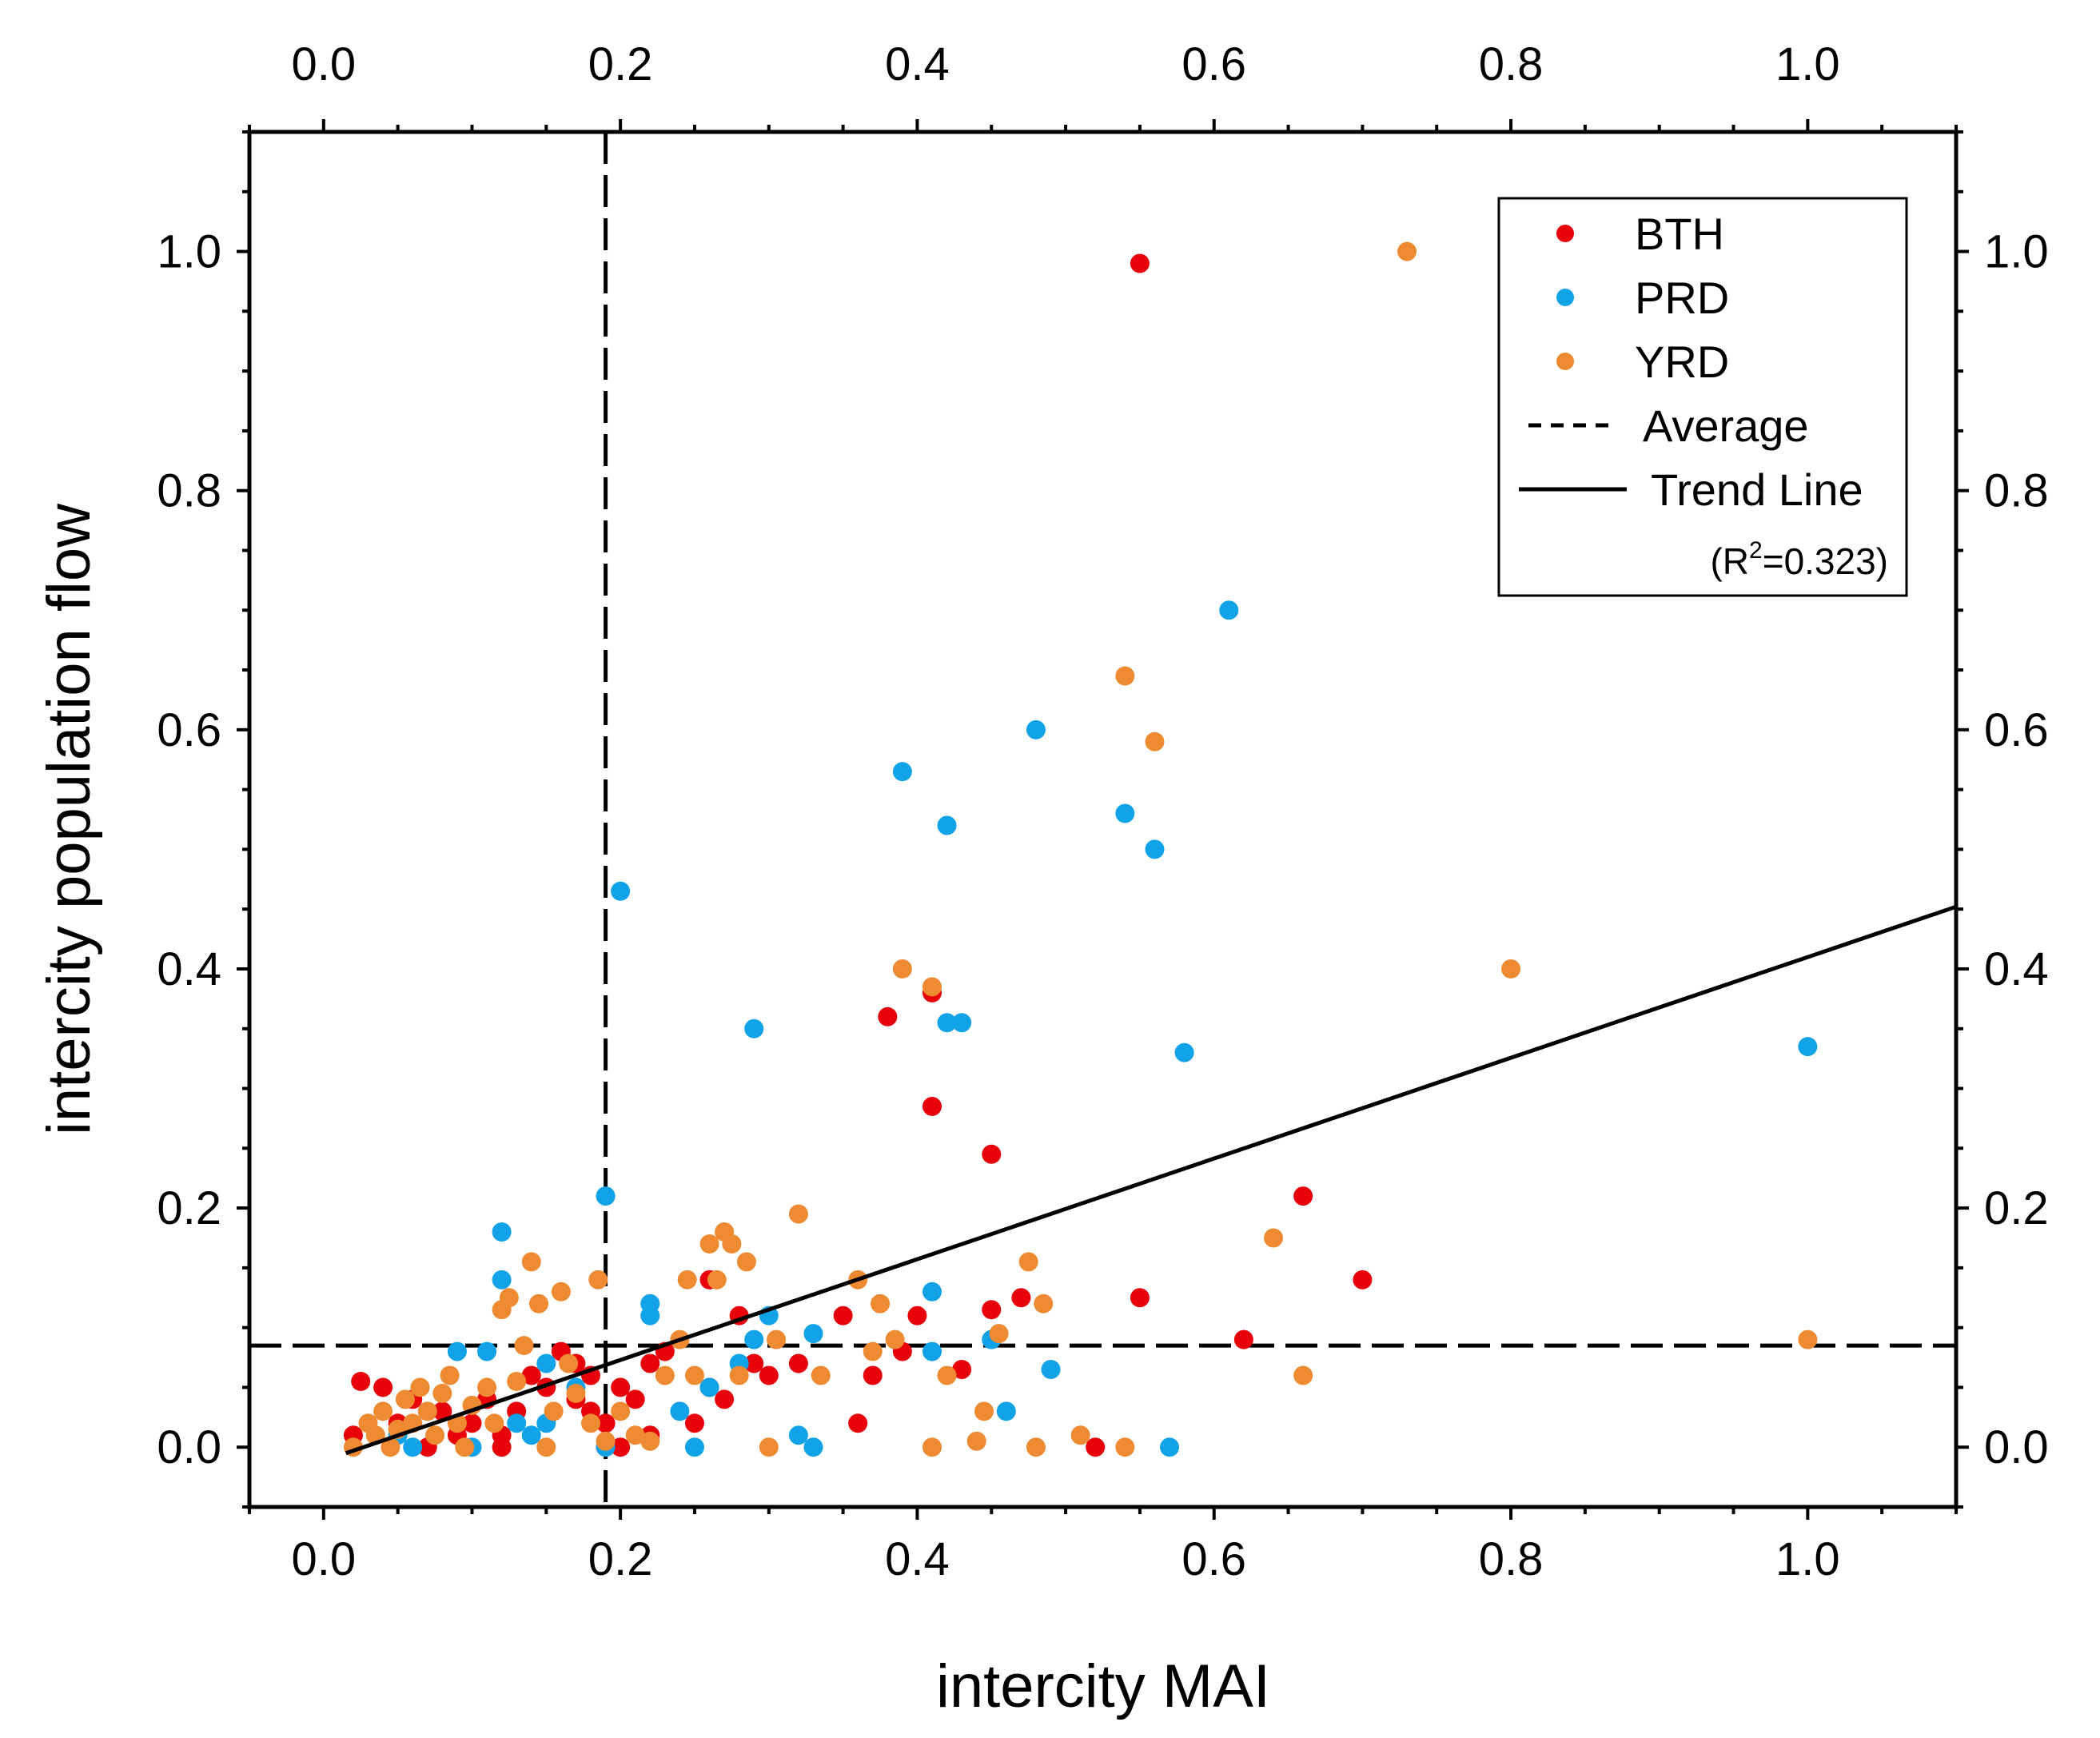 The image size is (2100, 1738). I want to click on legend-marker-yrd, so click(1565, 361).